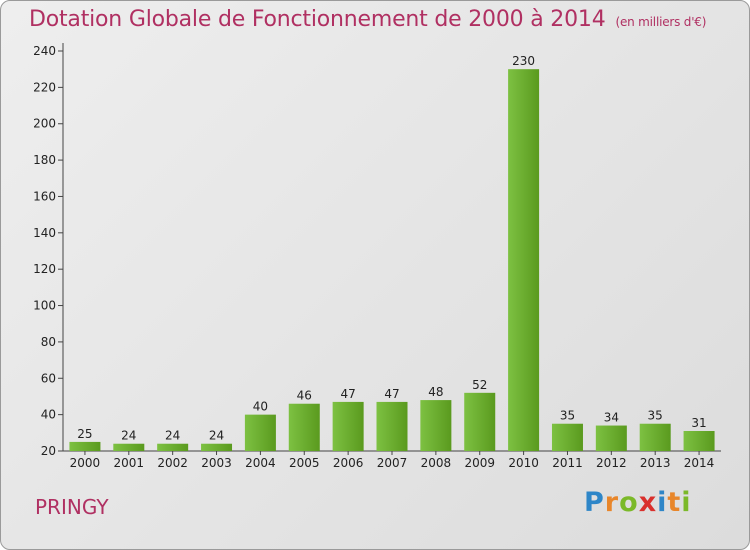  Describe the element at coordinates (655, 463) in the screenshot. I see `x-tick-label-2013: 2013` at that location.